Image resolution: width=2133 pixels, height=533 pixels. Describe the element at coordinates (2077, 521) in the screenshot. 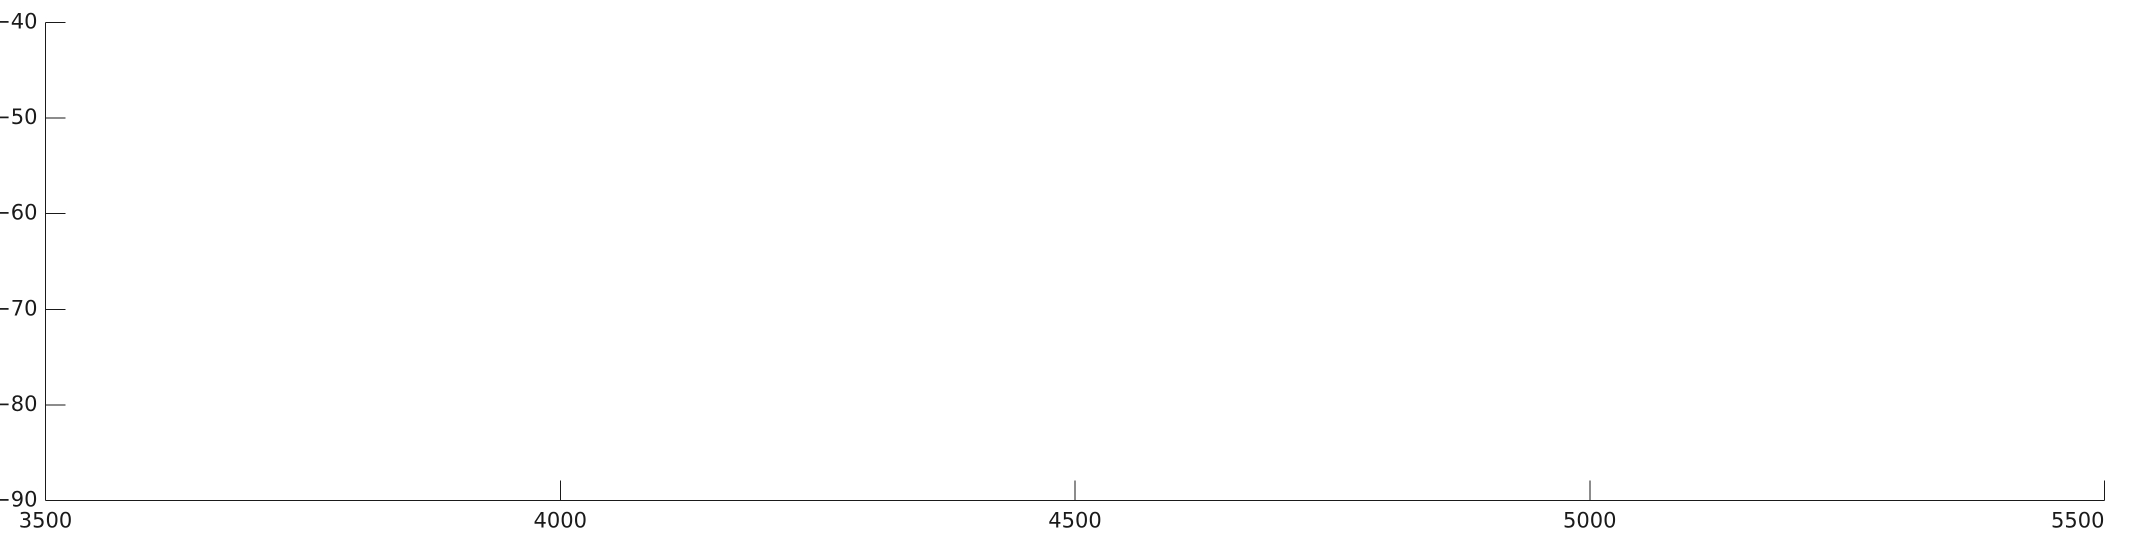

I see `x-tick-label: 5500` at that location.